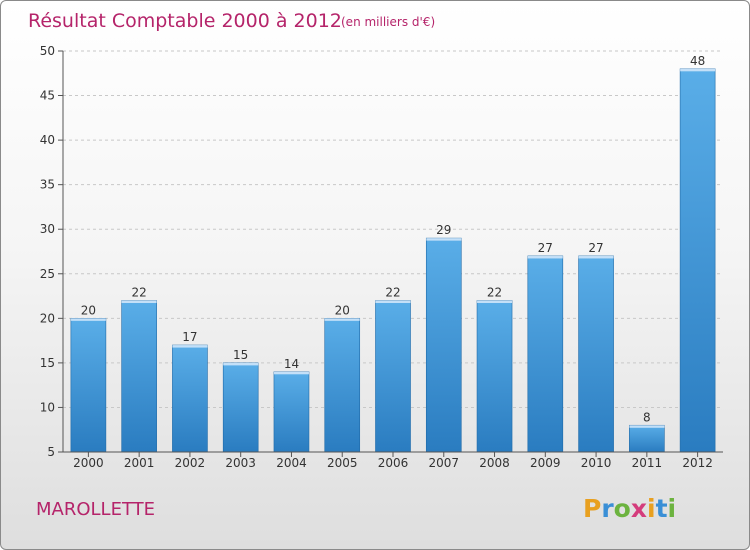 The height and width of the screenshot is (550, 750). I want to click on x-tick-label: 2007, so click(443, 463).